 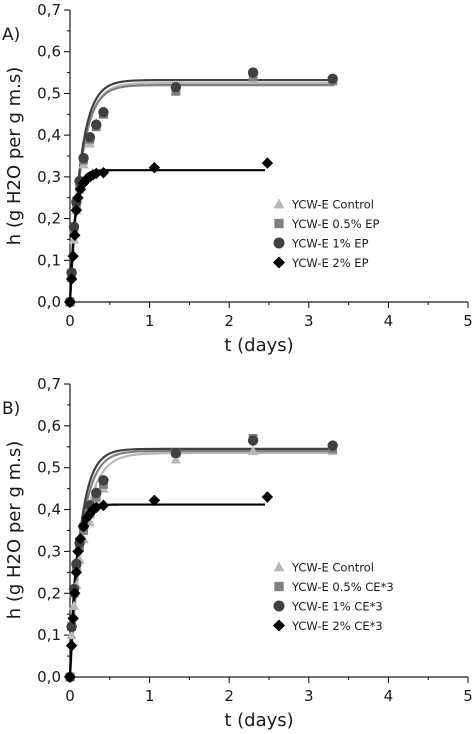 What do you see at coordinates (11, 35) in the screenshot?
I see `panel-label: A)` at bounding box center [11, 35].